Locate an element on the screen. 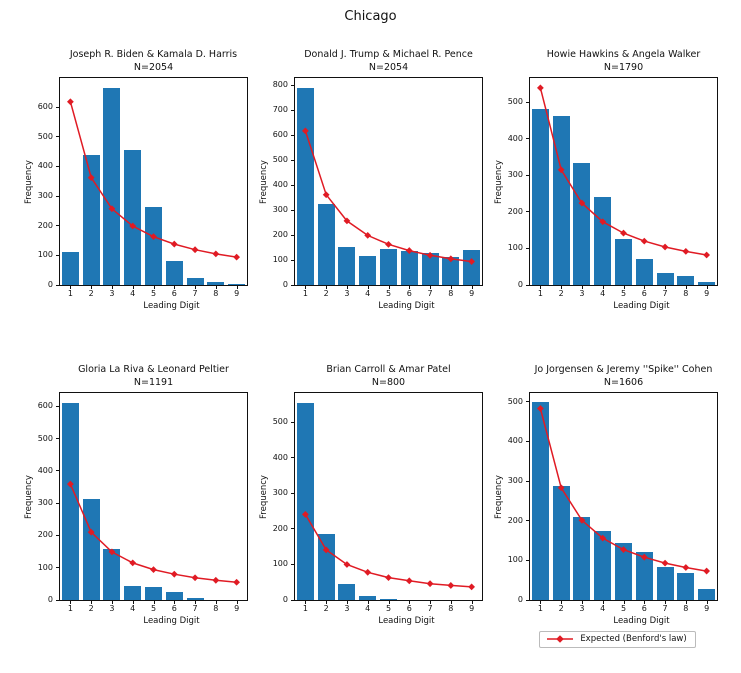 The image size is (741, 673). subplot-title: Joseph R. Biden & Kamala D. Harris is located at coordinates (153, 54).